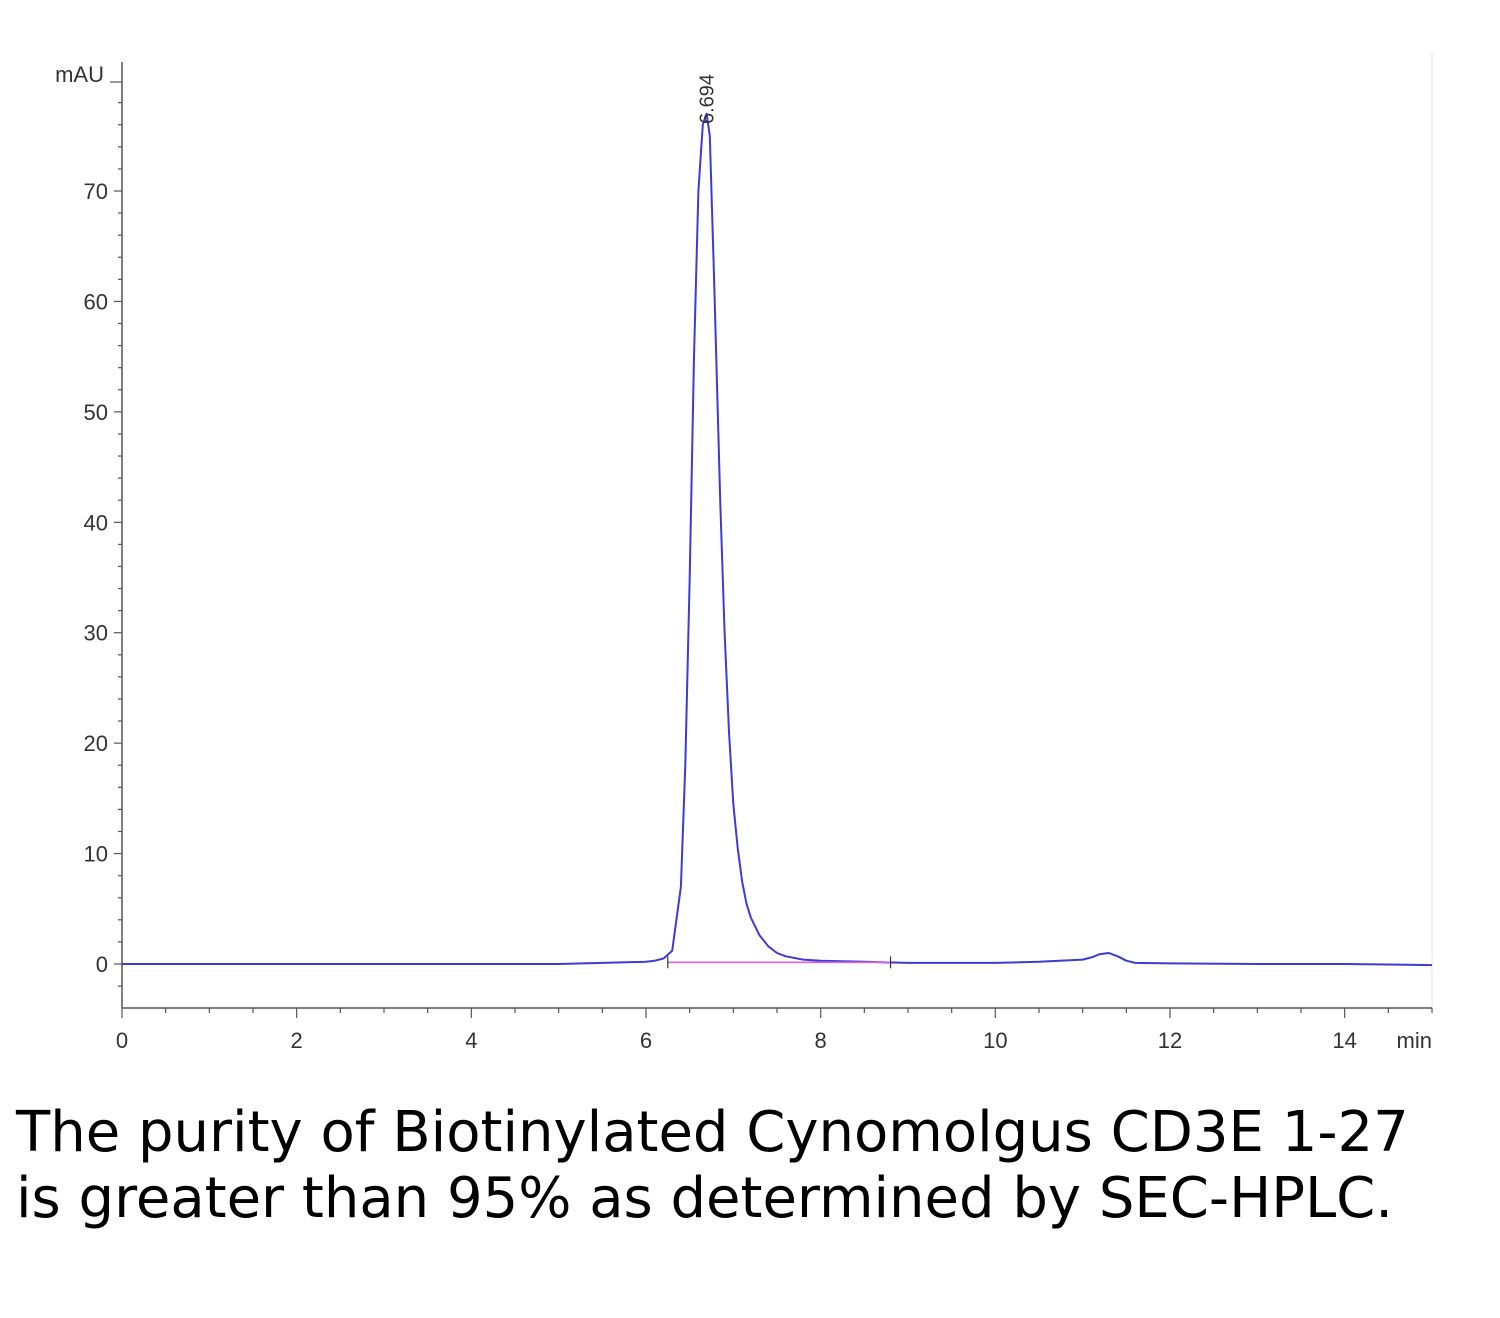 The height and width of the screenshot is (1318, 1500). I want to click on y-tick-label: 30, so click(96, 633).